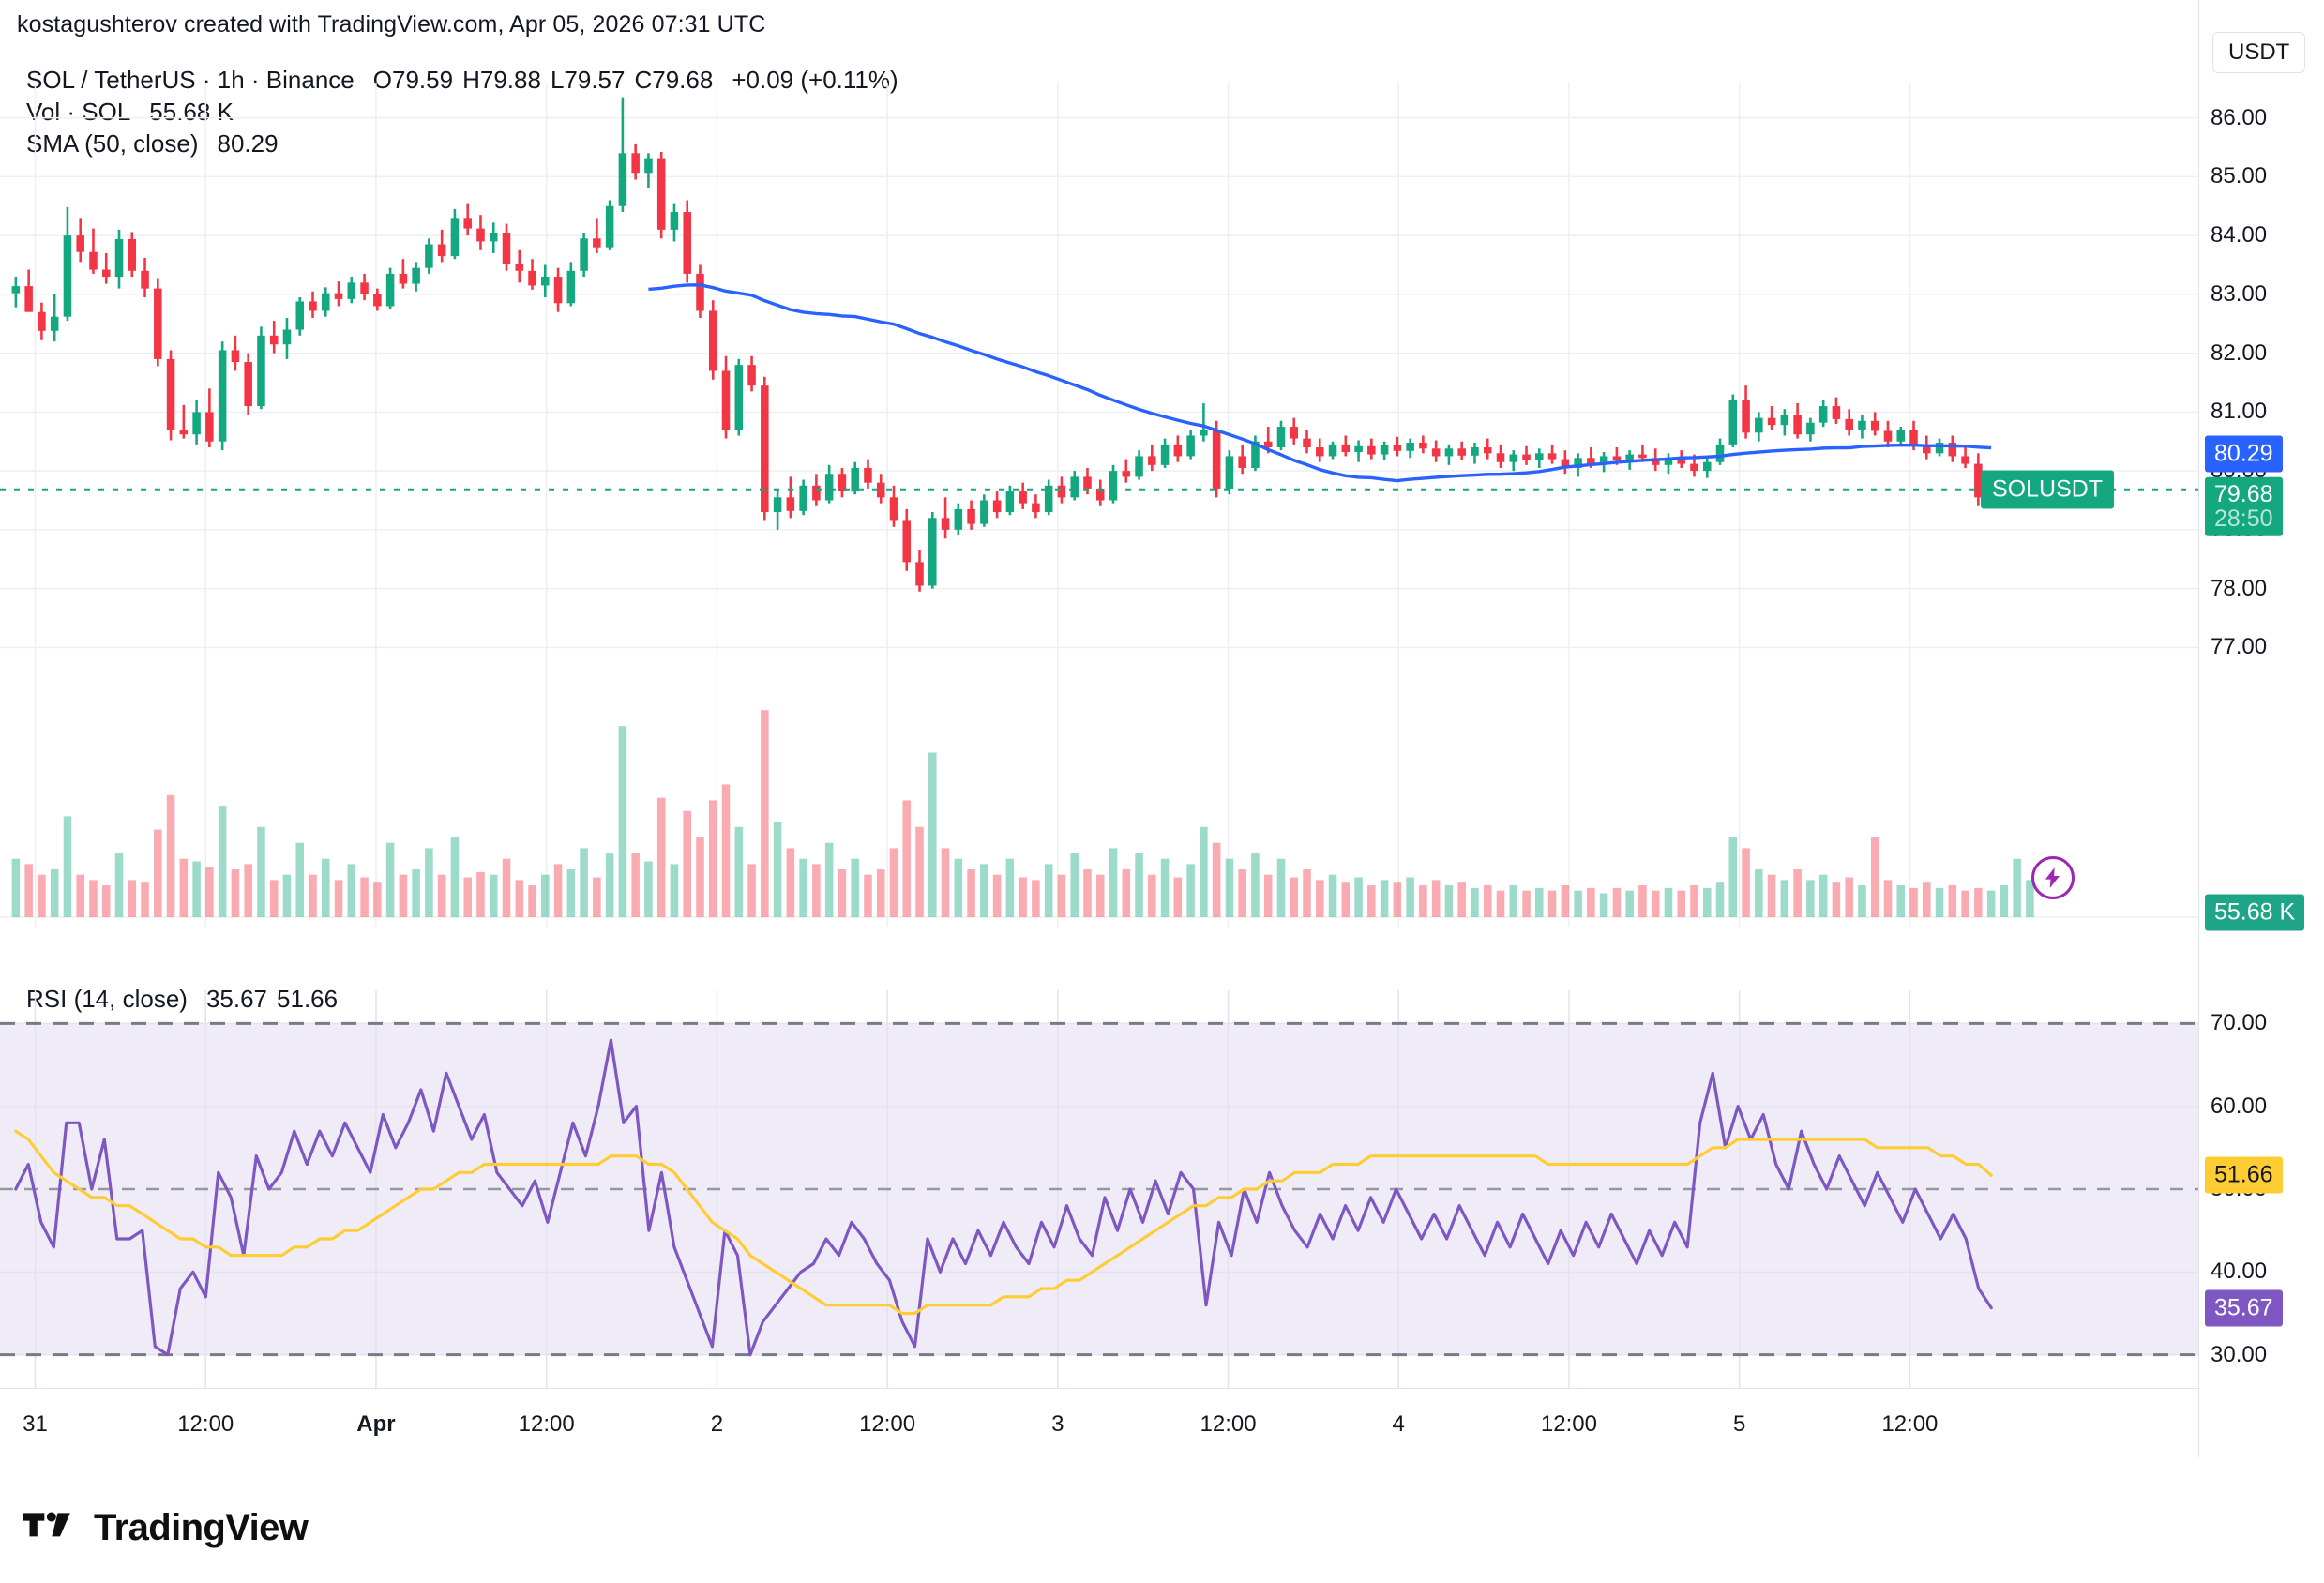 The image size is (2324, 1583). Describe the element at coordinates (1398, 1424) in the screenshot. I see `time-tick-label: 4` at that location.